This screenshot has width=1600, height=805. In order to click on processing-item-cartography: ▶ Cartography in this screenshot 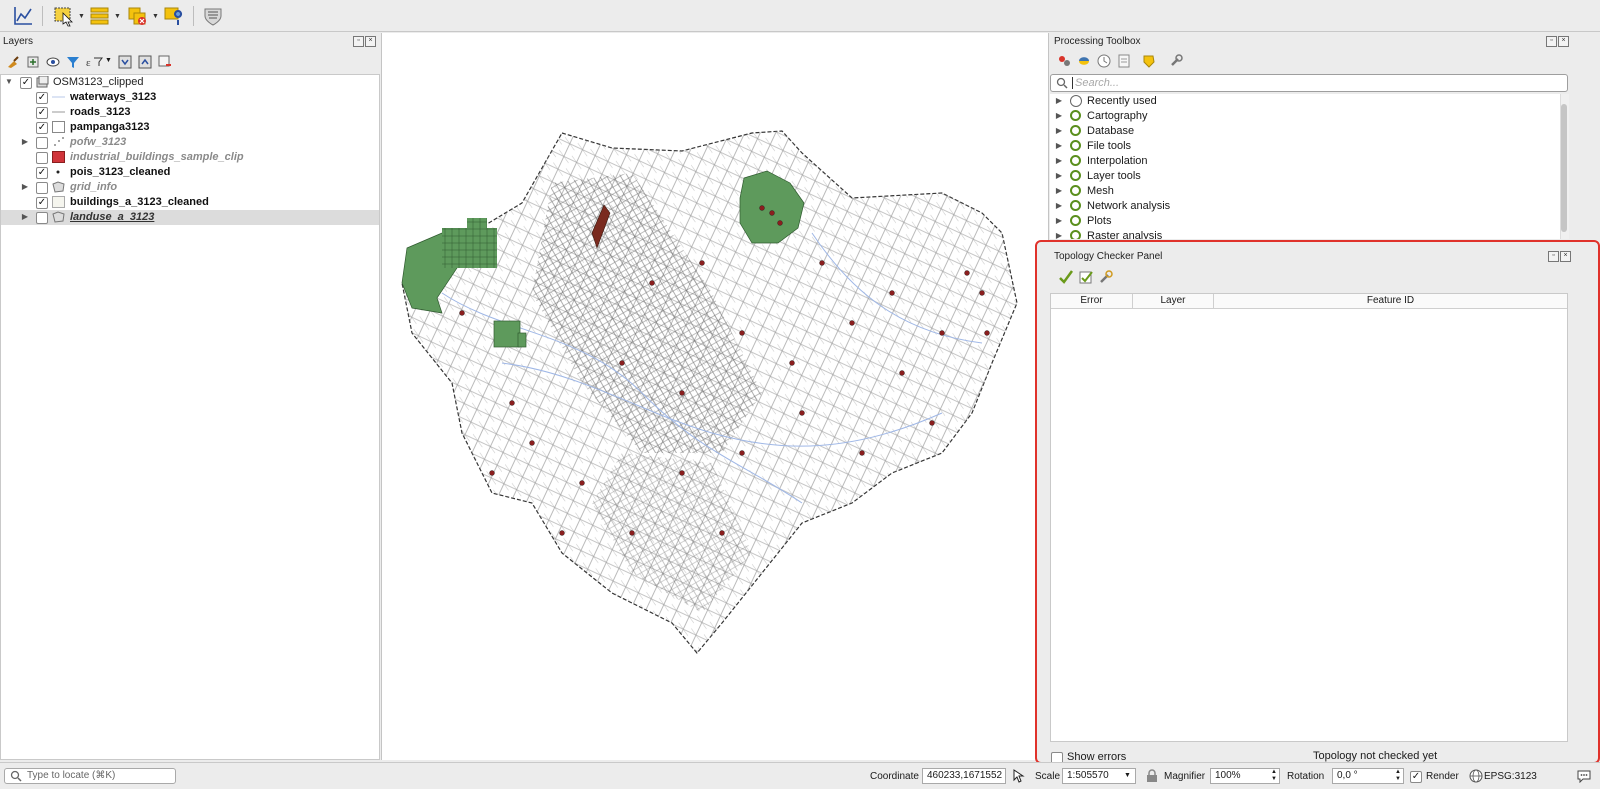, I will do `click(1305, 116)`.